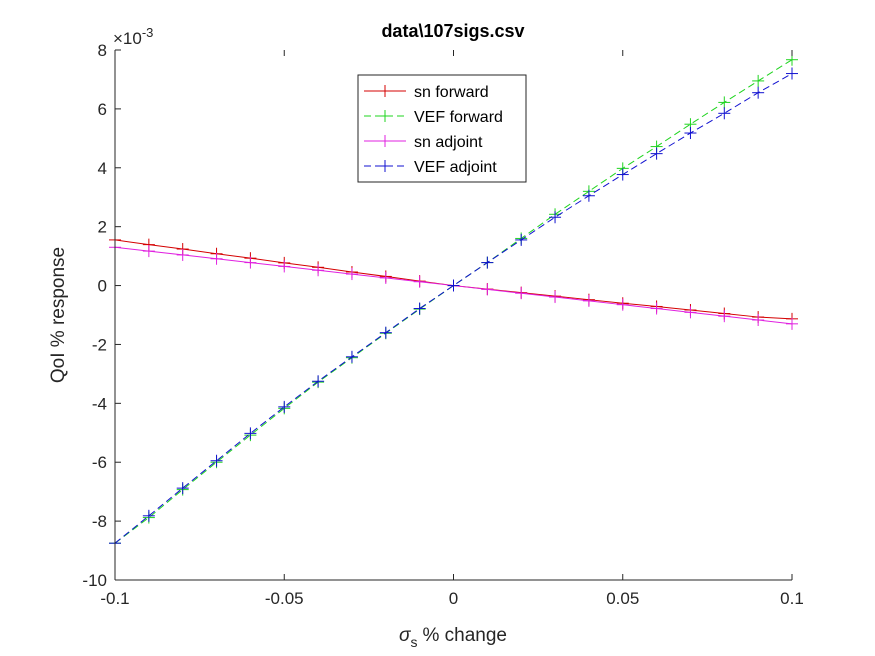 The width and height of the screenshot is (875, 656). Describe the element at coordinates (413, 642) in the screenshot. I see `x-axis-label-subscript: s` at that location.